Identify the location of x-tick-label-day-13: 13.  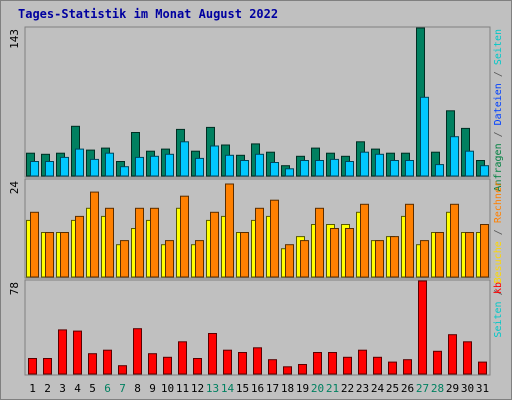
(212, 388).